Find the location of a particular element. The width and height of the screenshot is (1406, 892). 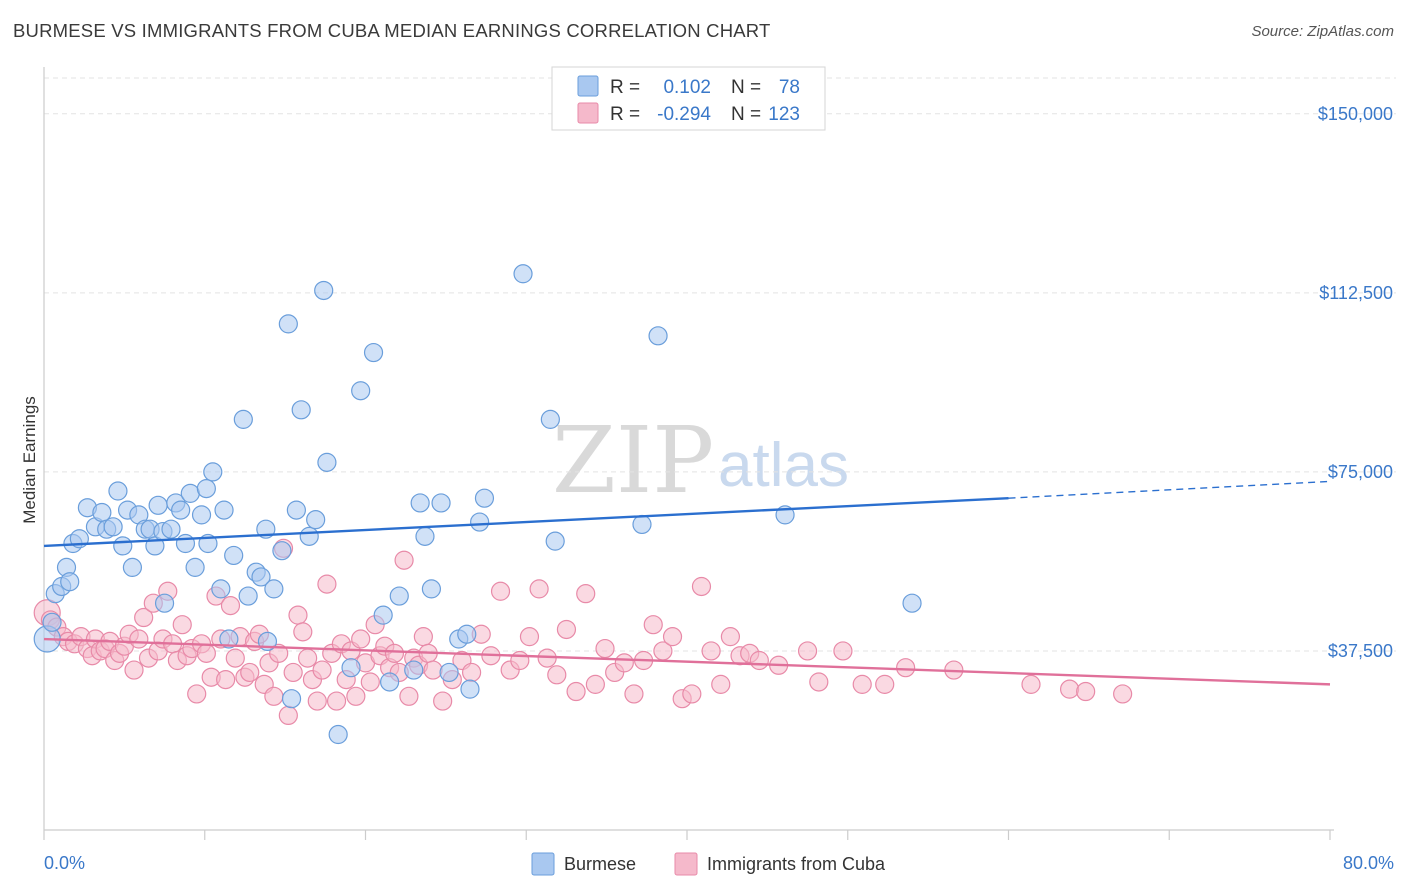

stats-legend: R = 0.102 N = 78 R = -0.294 N = 123 is located at coordinates (688, 98).